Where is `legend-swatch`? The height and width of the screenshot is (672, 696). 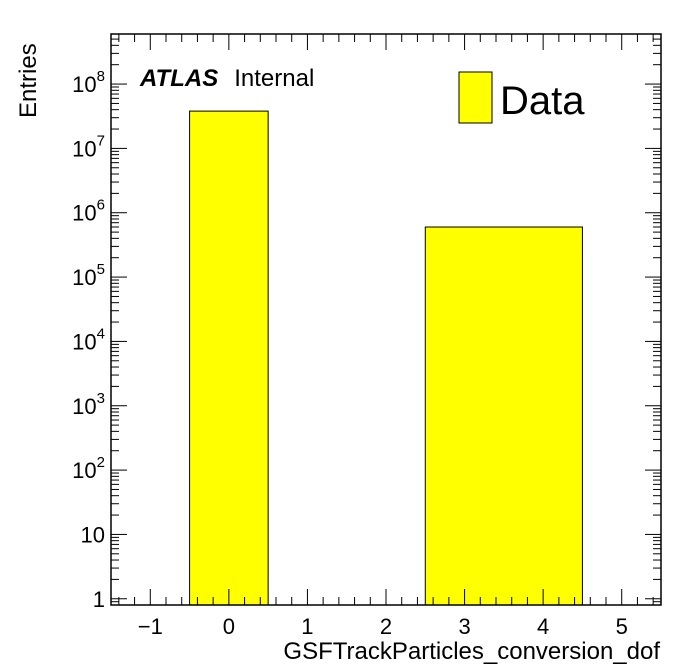 legend-swatch is located at coordinates (475, 97).